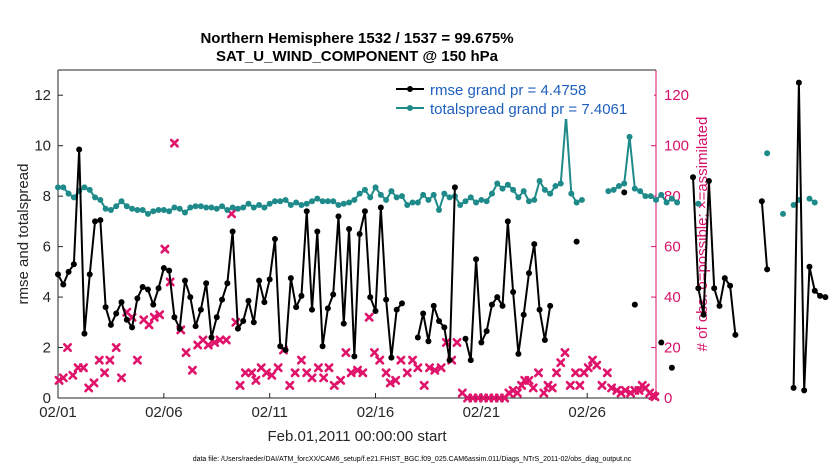 This screenshot has width=830, height=470. I want to click on left-y-tick-label: 2, so click(47, 348).